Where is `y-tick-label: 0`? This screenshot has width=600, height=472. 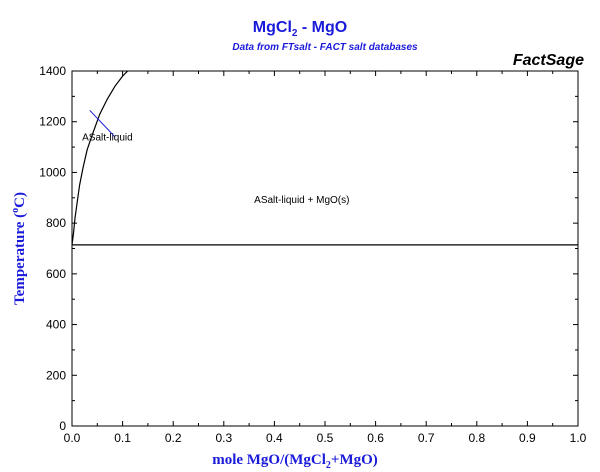
y-tick-label: 0 is located at coordinates (62, 426).